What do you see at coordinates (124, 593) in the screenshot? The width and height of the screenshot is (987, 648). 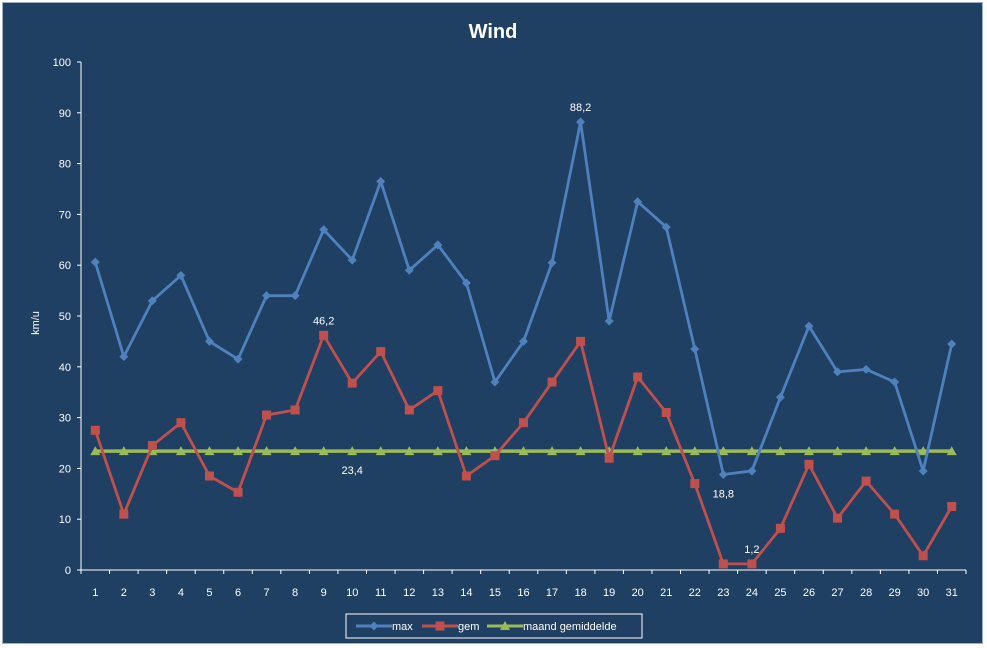 I see `x-tick-label: 2` at bounding box center [124, 593].